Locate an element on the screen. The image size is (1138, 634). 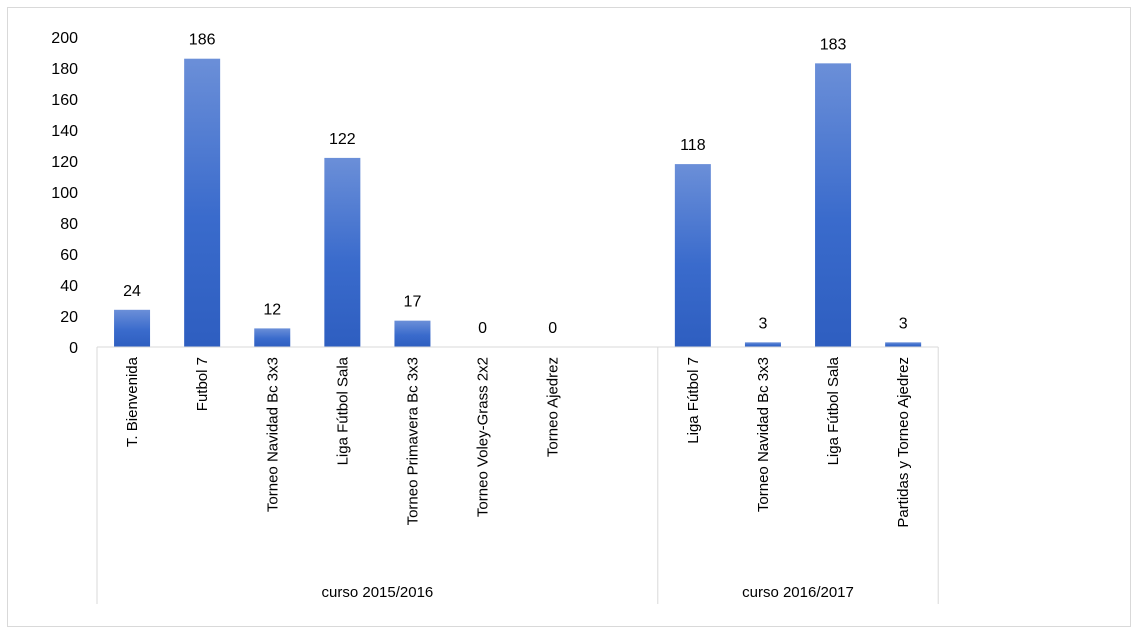
y-axis: 0 20 40 60 80 100 120 140 160 180 200 is located at coordinates (64, 193).